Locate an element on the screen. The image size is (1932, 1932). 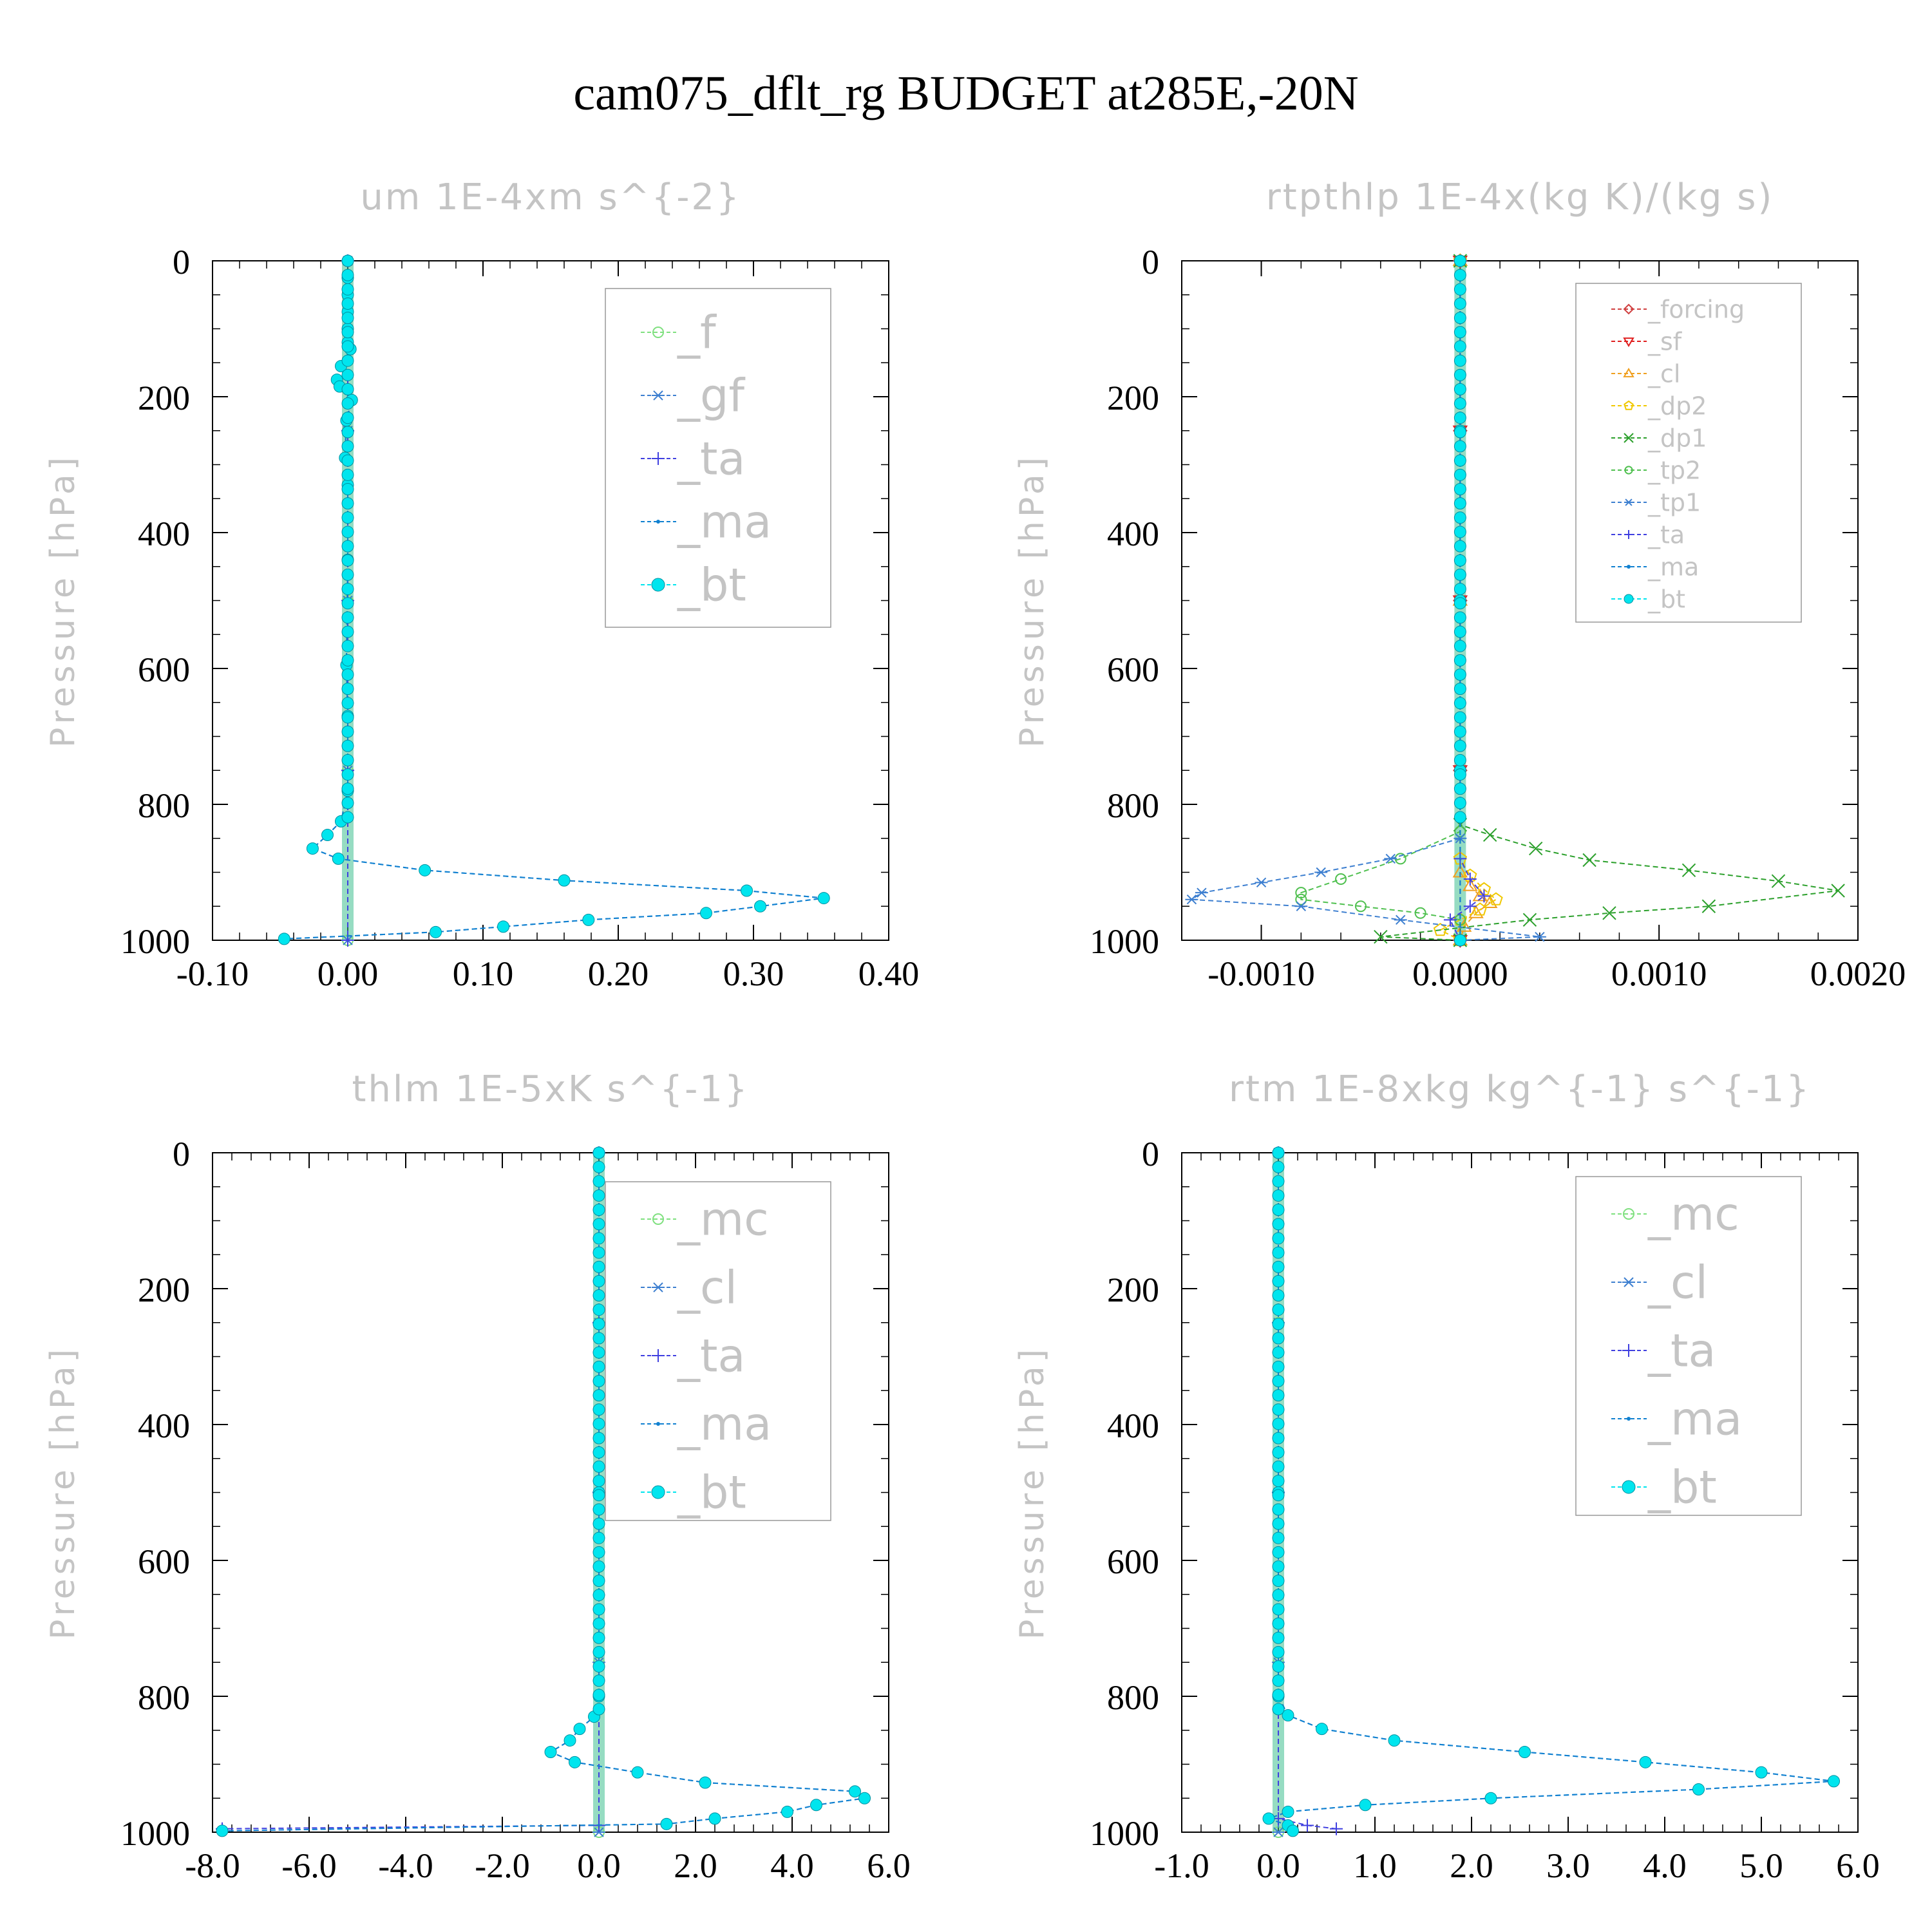
legend-label: _ta is located at coordinates (711, 1356).